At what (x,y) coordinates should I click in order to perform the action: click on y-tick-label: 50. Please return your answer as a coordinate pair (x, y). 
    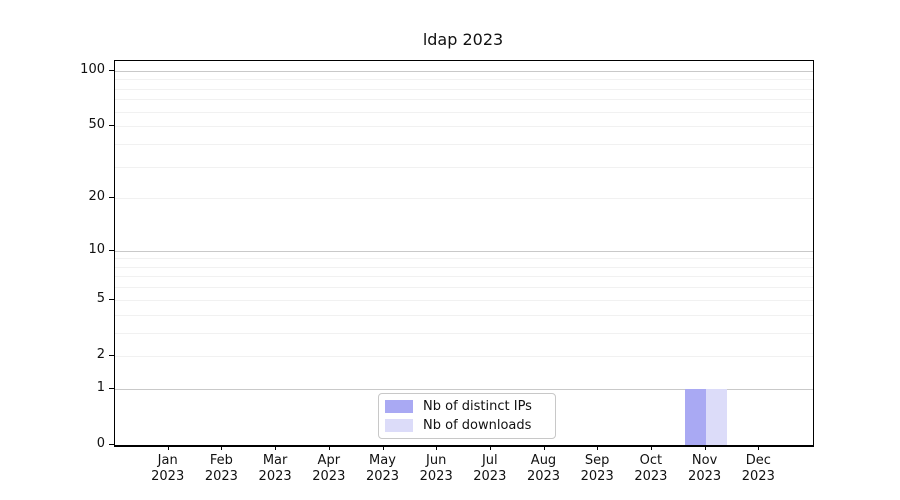
    Looking at the image, I should click on (96, 125).